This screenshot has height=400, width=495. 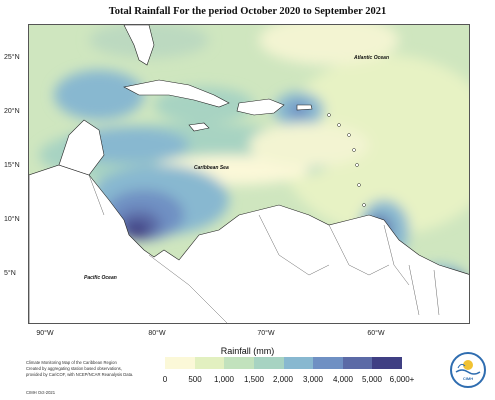 I want to click on legend-tick: 500, so click(x=195, y=379).